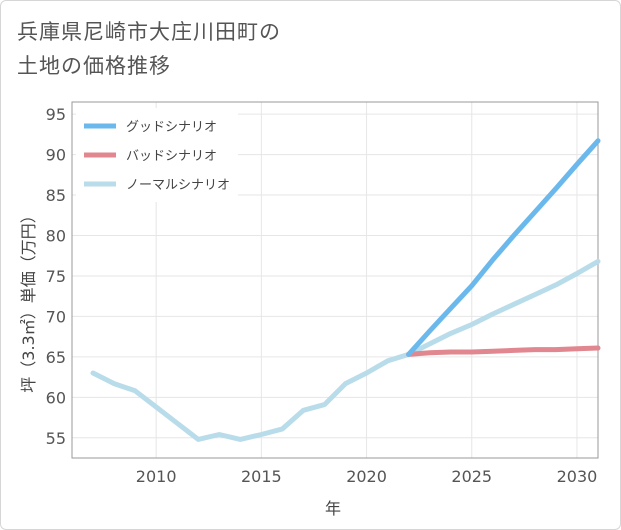  I want to click on chart-title: 兵庫県尼崎市大庄川田町の 土地の価格推移, so click(297, 49).